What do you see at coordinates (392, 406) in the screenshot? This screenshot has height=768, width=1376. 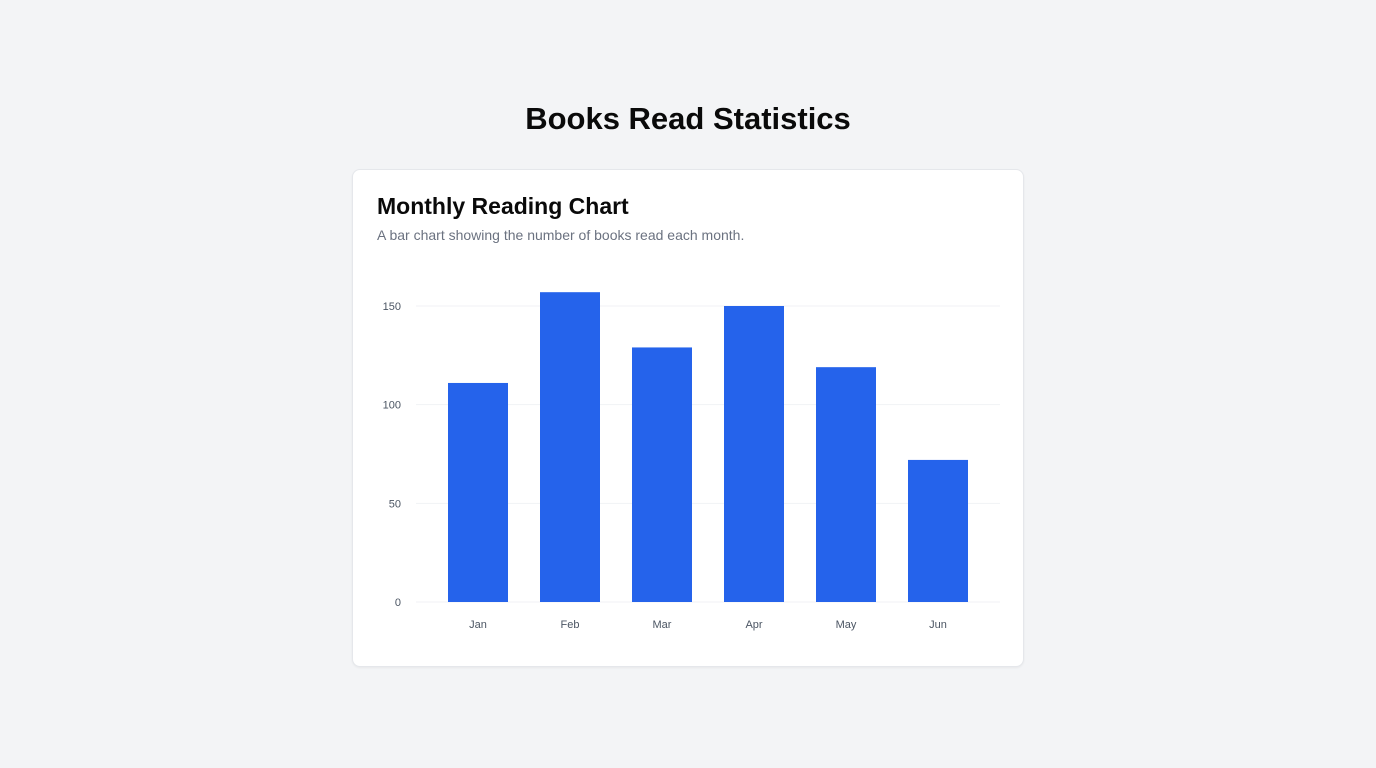 I see `y-tick-label: 100` at bounding box center [392, 406].